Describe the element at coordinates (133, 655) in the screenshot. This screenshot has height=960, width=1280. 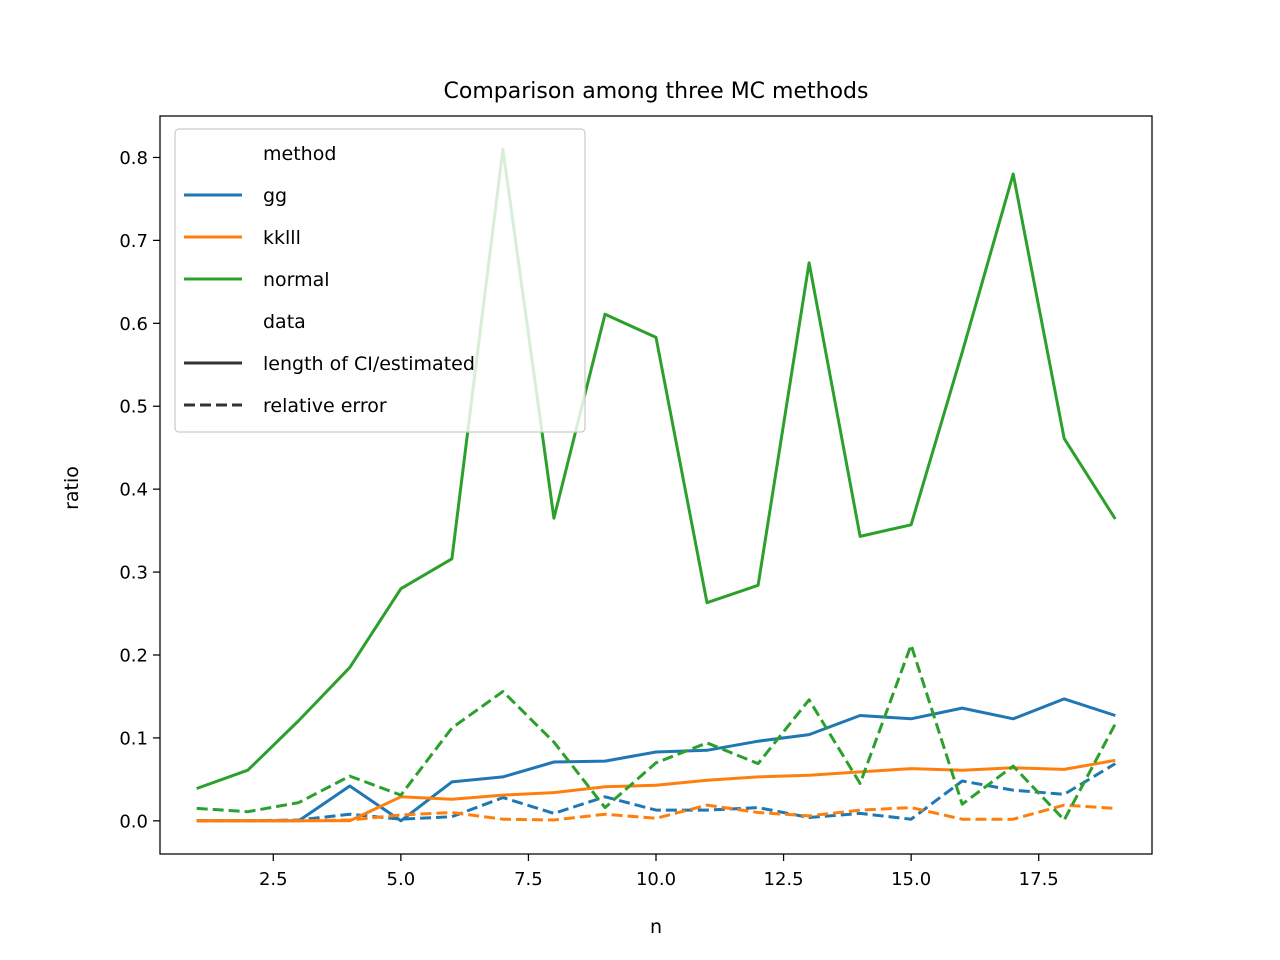
I see `y-tick-label: 0.2` at that location.